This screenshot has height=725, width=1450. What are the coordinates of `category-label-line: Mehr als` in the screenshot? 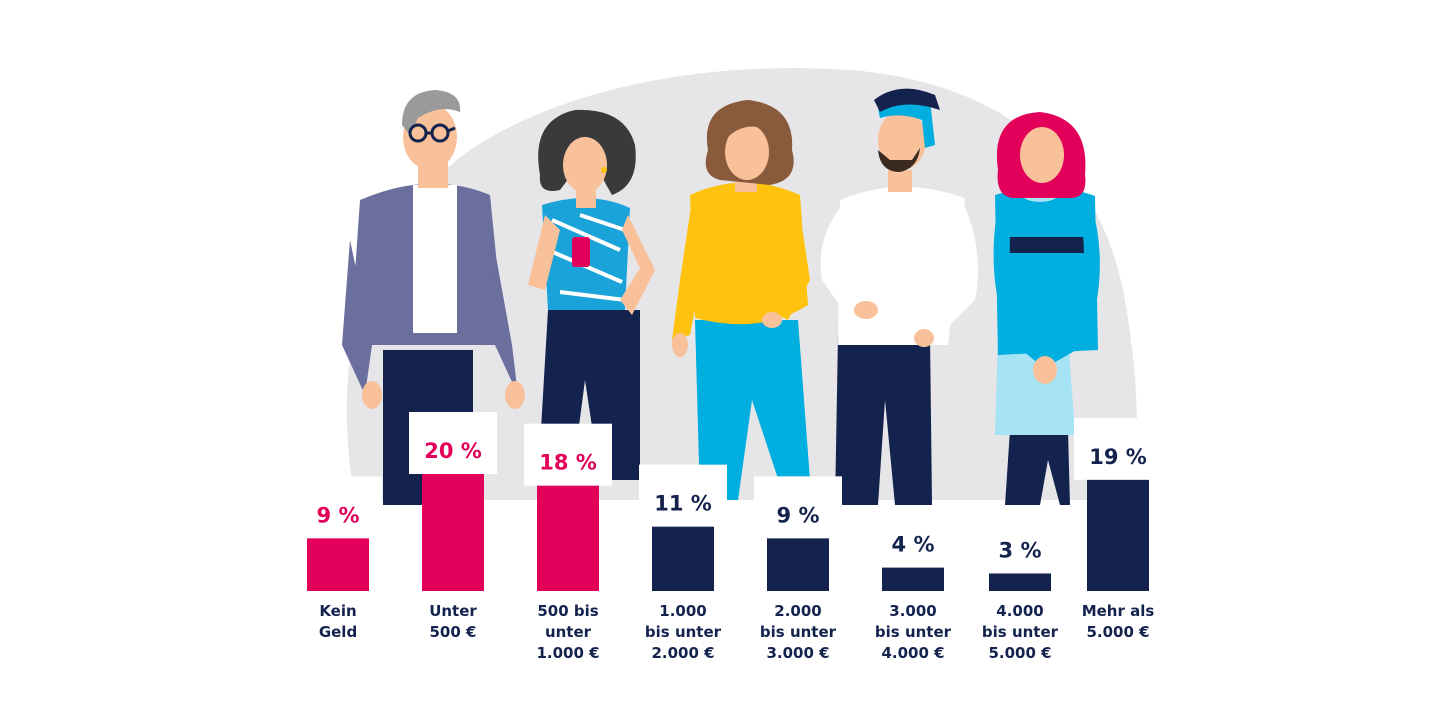 It's located at (1118, 611).